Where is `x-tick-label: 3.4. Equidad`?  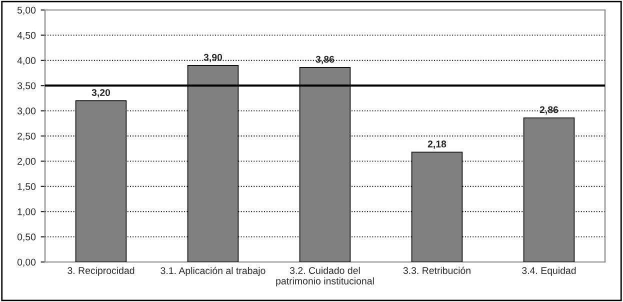 x-tick-label: 3.4. Equidad is located at coordinates (549, 271).